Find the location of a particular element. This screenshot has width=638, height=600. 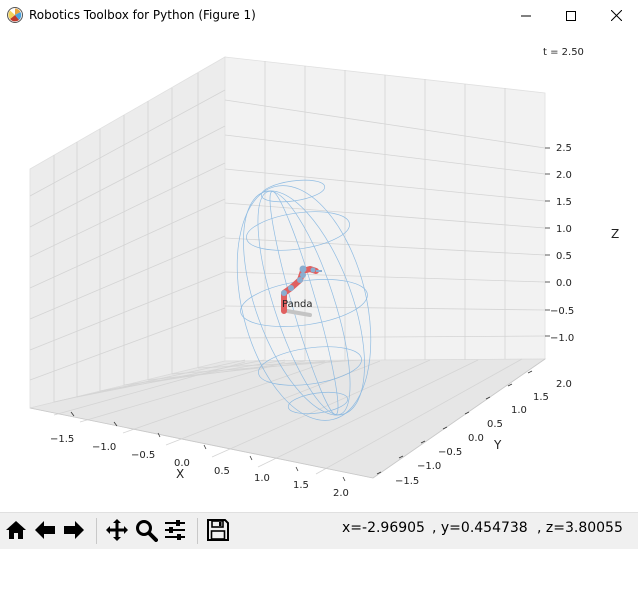

minimize-button is located at coordinates (526, 15).